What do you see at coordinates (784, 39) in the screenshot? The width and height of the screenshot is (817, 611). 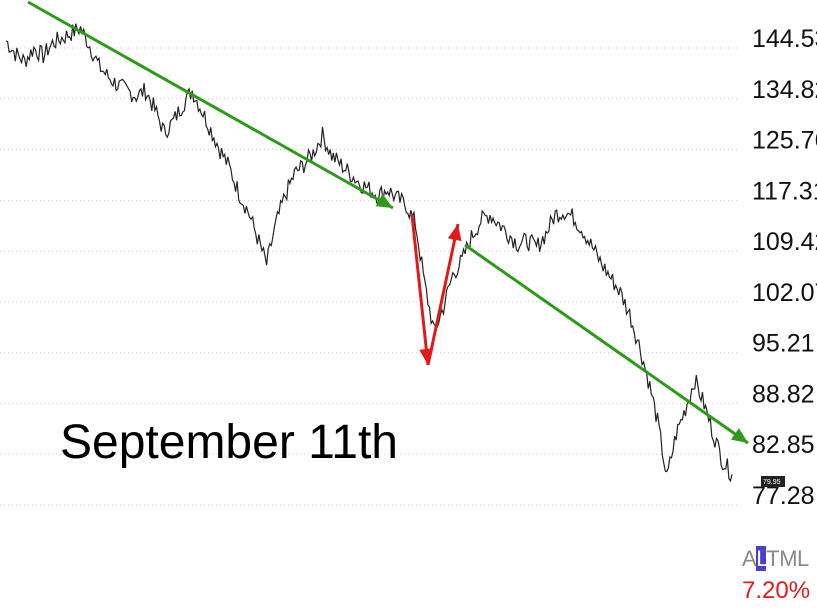 I see `y-tick-label: 144.53` at bounding box center [784, 39].